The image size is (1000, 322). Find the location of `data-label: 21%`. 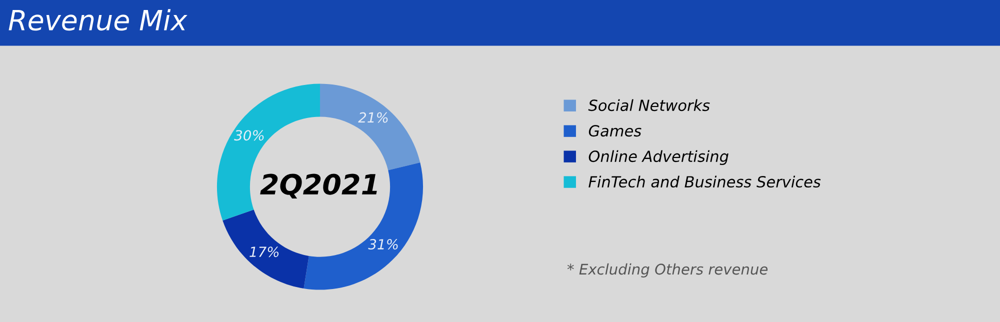

data-label: 21% is located at coordinates (373, 117).